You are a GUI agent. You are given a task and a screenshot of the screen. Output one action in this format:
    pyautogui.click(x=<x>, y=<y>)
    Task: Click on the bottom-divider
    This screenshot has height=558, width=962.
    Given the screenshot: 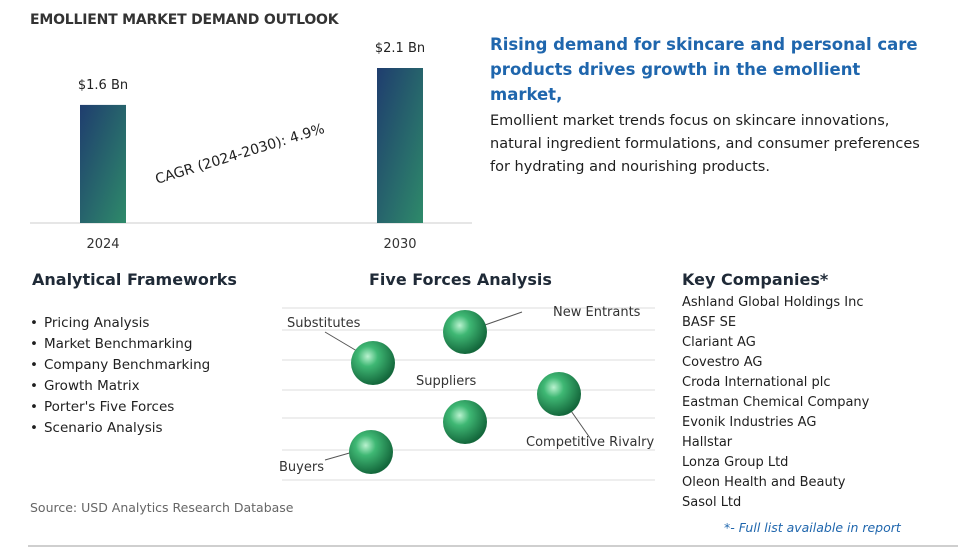 What is the action you would take?
    pyautogui.click(x=493, y=546)
    